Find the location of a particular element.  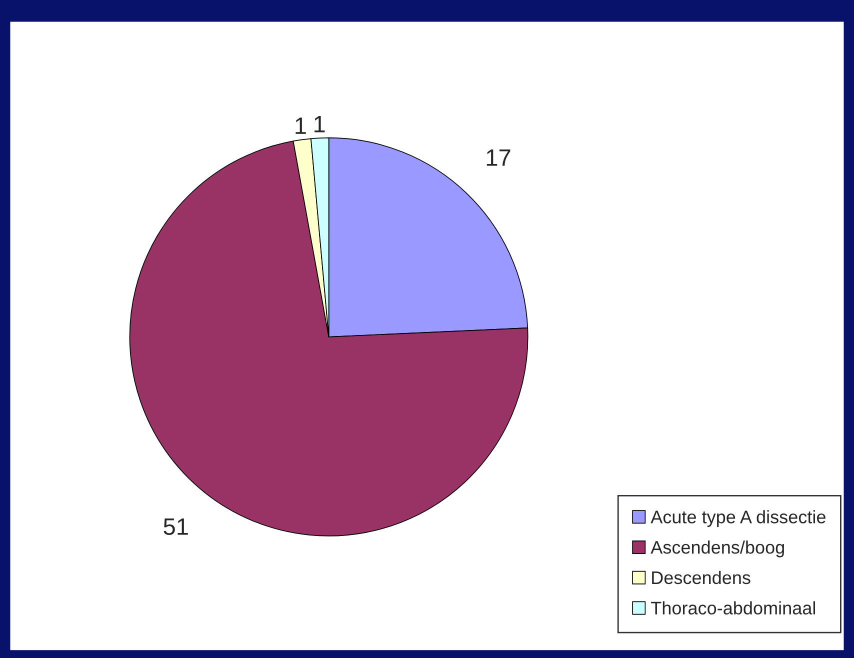

data-label: 17 is located at coordinates (498, 158).